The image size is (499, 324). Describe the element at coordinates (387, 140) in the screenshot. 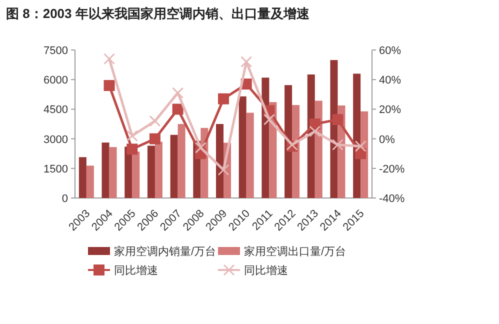

I see `y2-tick-label: 0%` at that location.